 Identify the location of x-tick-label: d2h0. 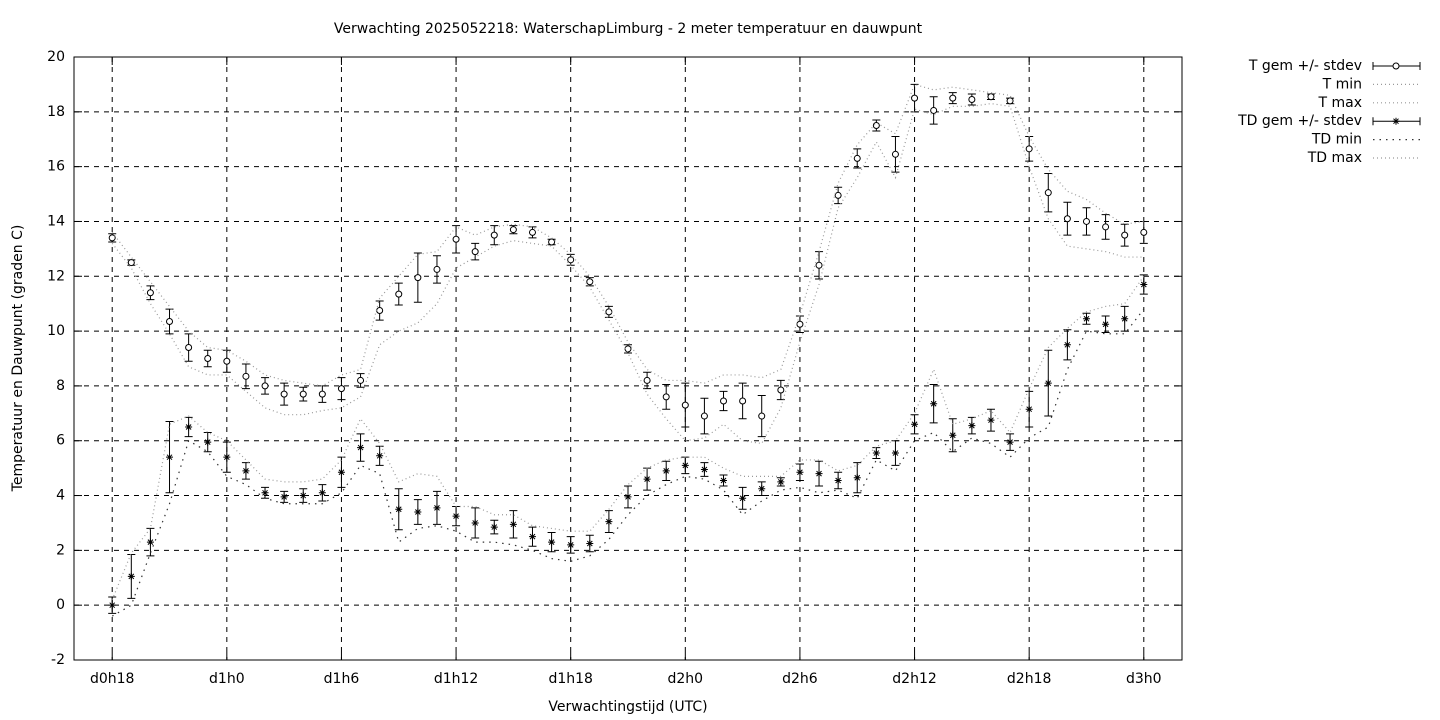
(686, 679).